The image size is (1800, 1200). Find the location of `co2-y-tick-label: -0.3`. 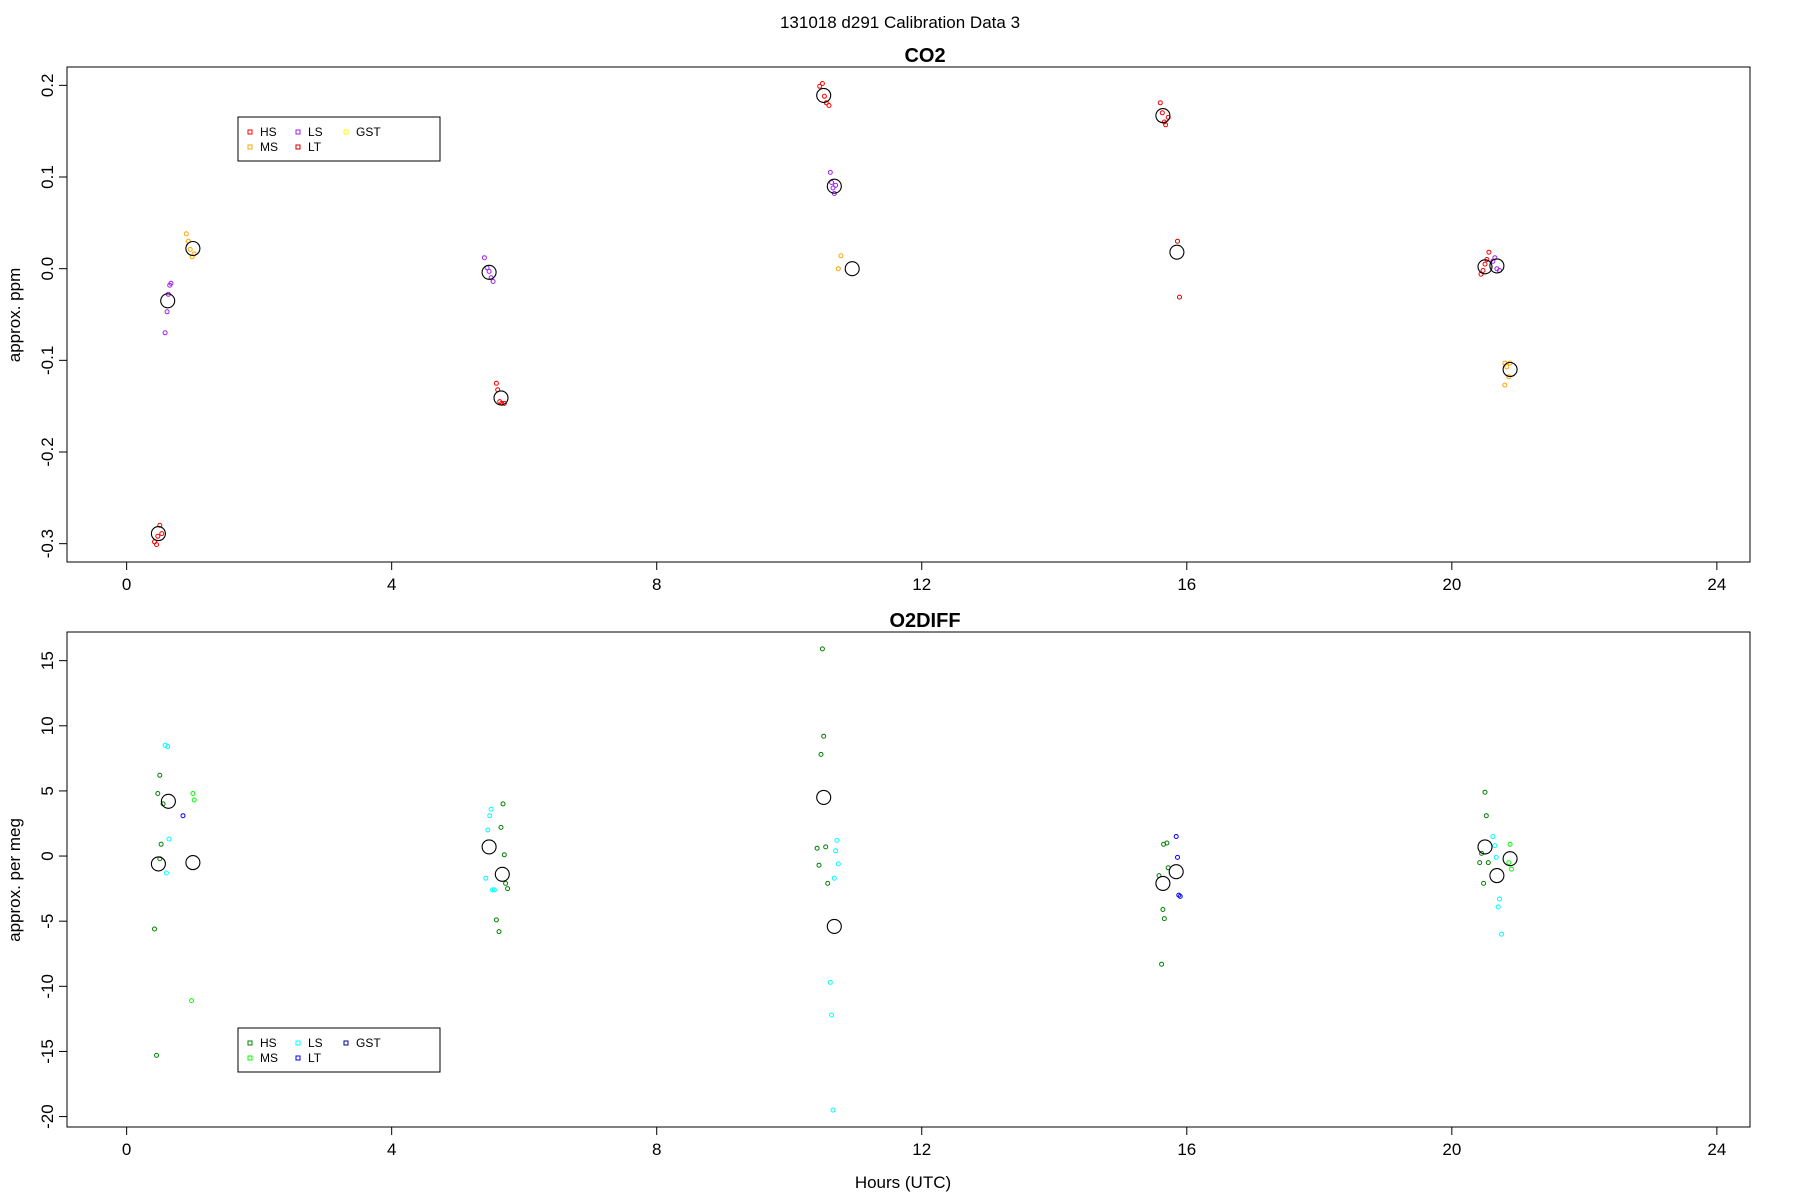

co2-y-tick-label: -0.3 is located at coordinates (47, 543).